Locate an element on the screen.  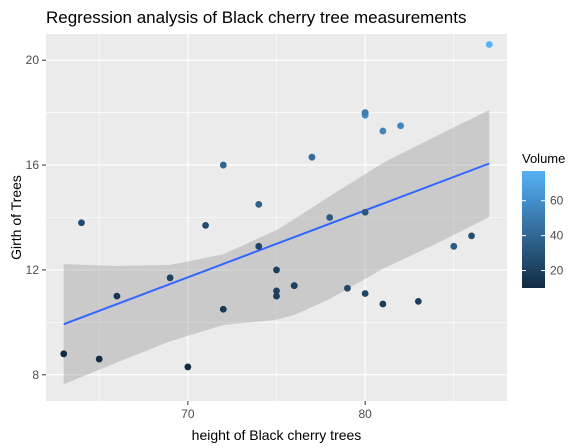
y-axis-title: Girth of Trees is located at coordinates (16, 217).